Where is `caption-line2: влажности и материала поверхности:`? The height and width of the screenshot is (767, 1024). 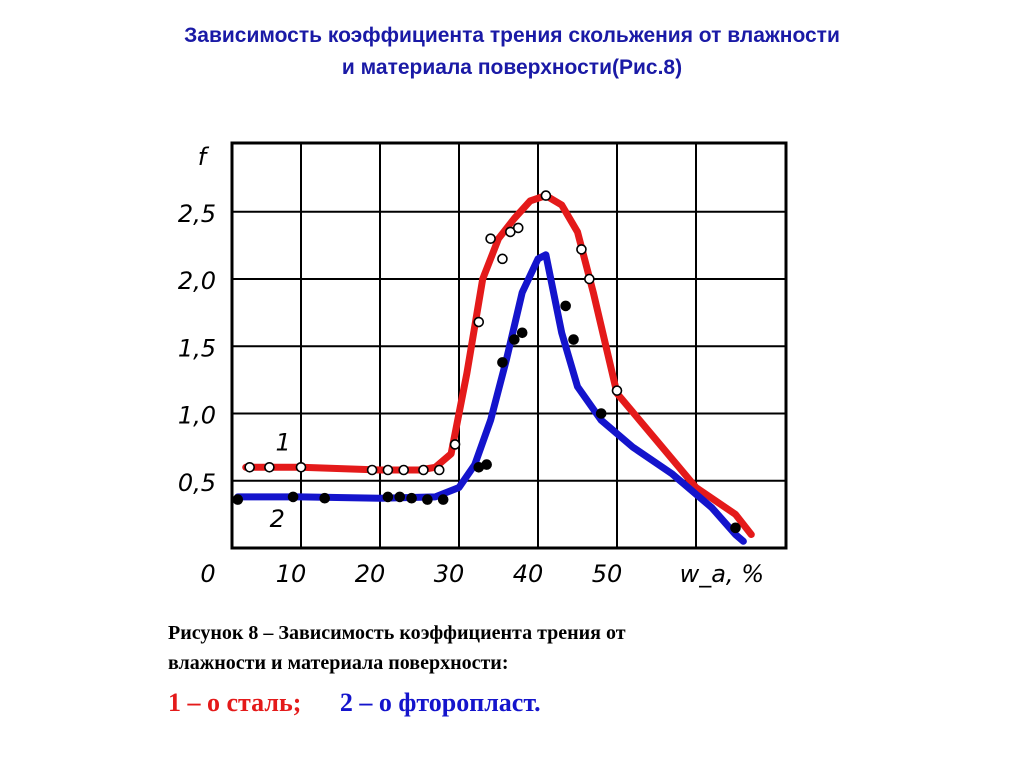
caption-line2: влажности и материала поверхности: is located at coordinates (338, 663).